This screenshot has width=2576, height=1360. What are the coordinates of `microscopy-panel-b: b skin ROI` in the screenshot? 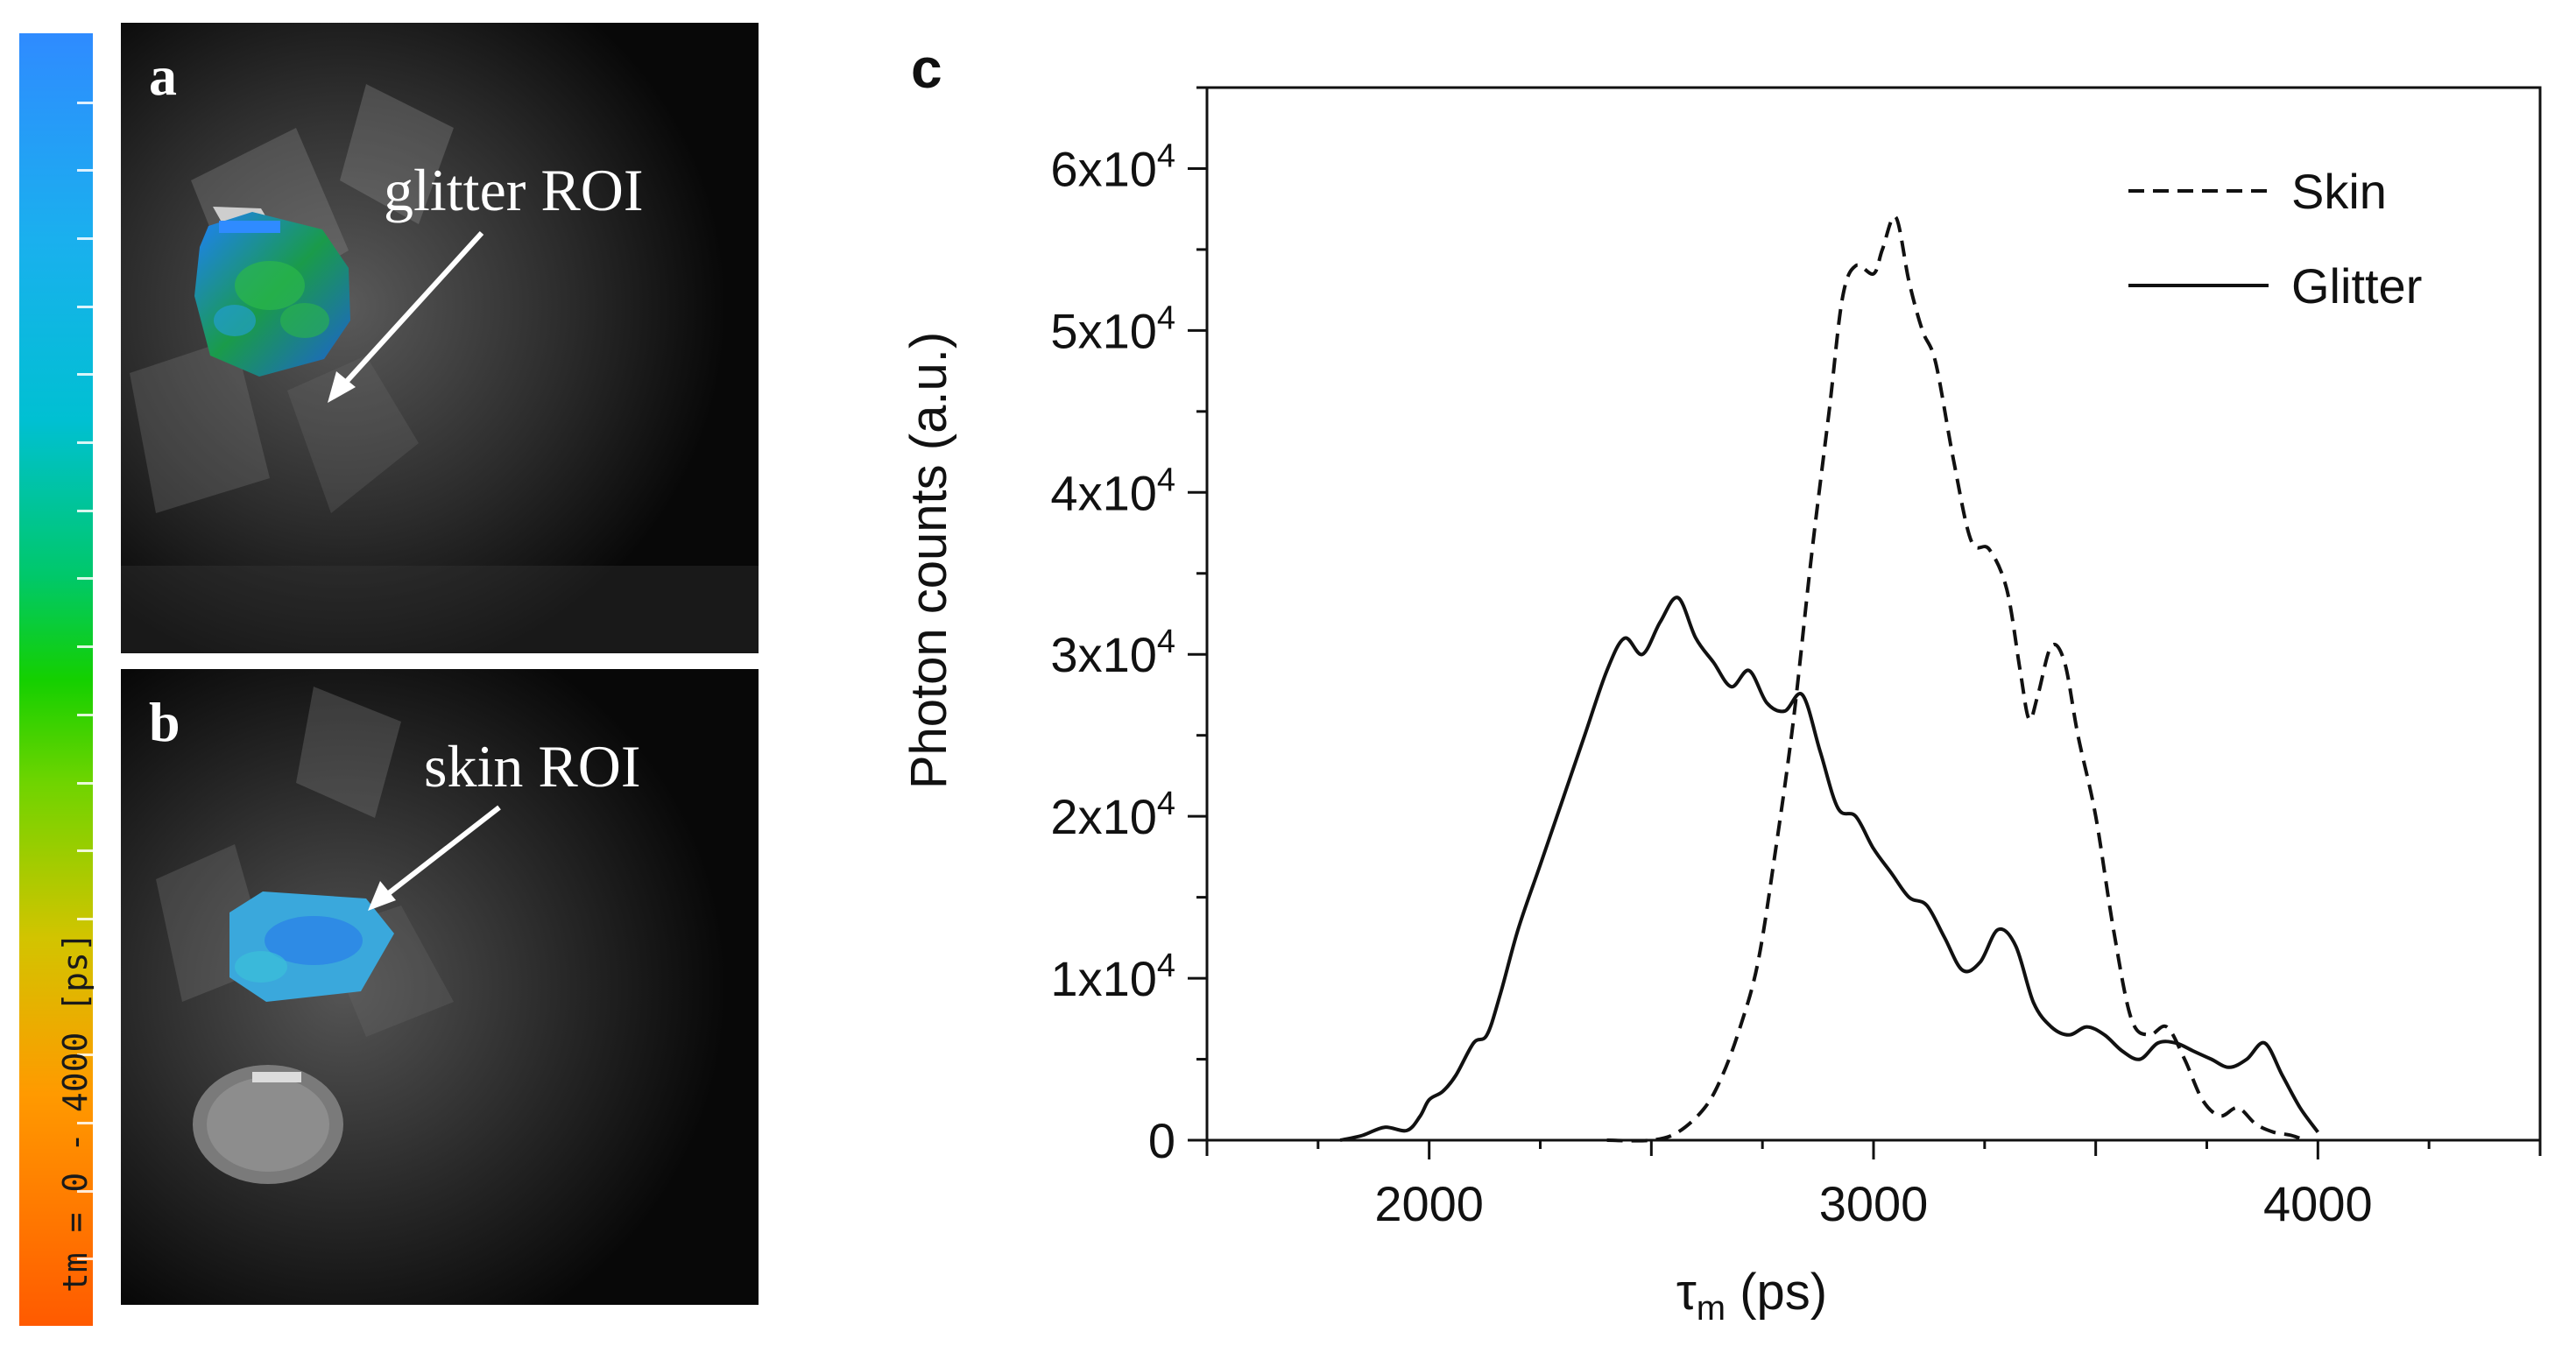 It's located at (440, 987).